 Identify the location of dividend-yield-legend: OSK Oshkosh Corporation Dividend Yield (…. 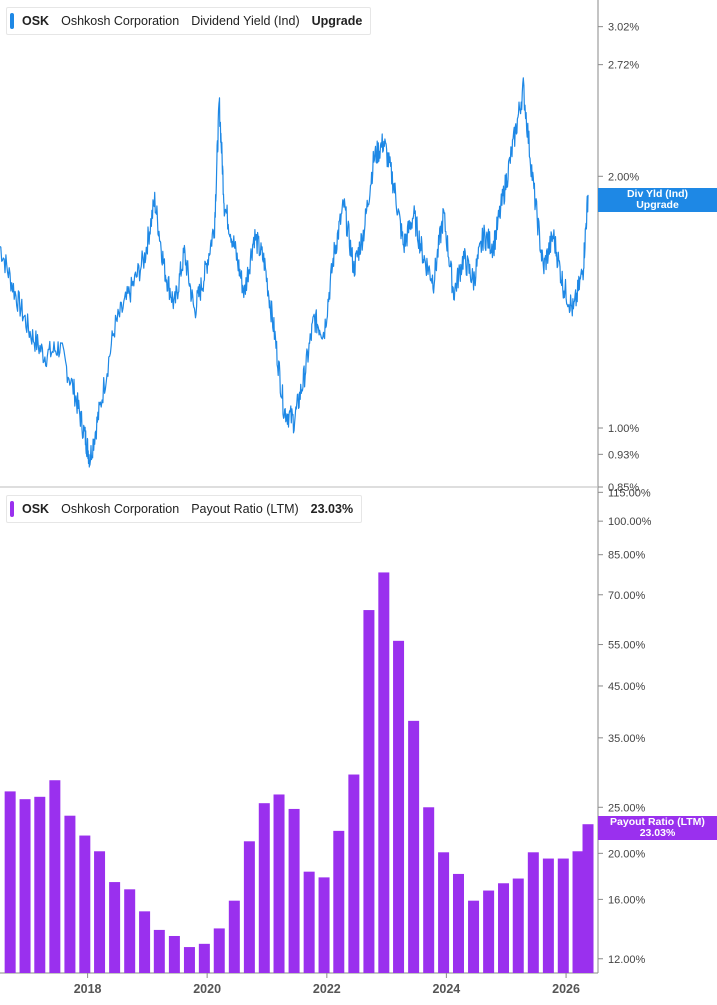
(189, 21).